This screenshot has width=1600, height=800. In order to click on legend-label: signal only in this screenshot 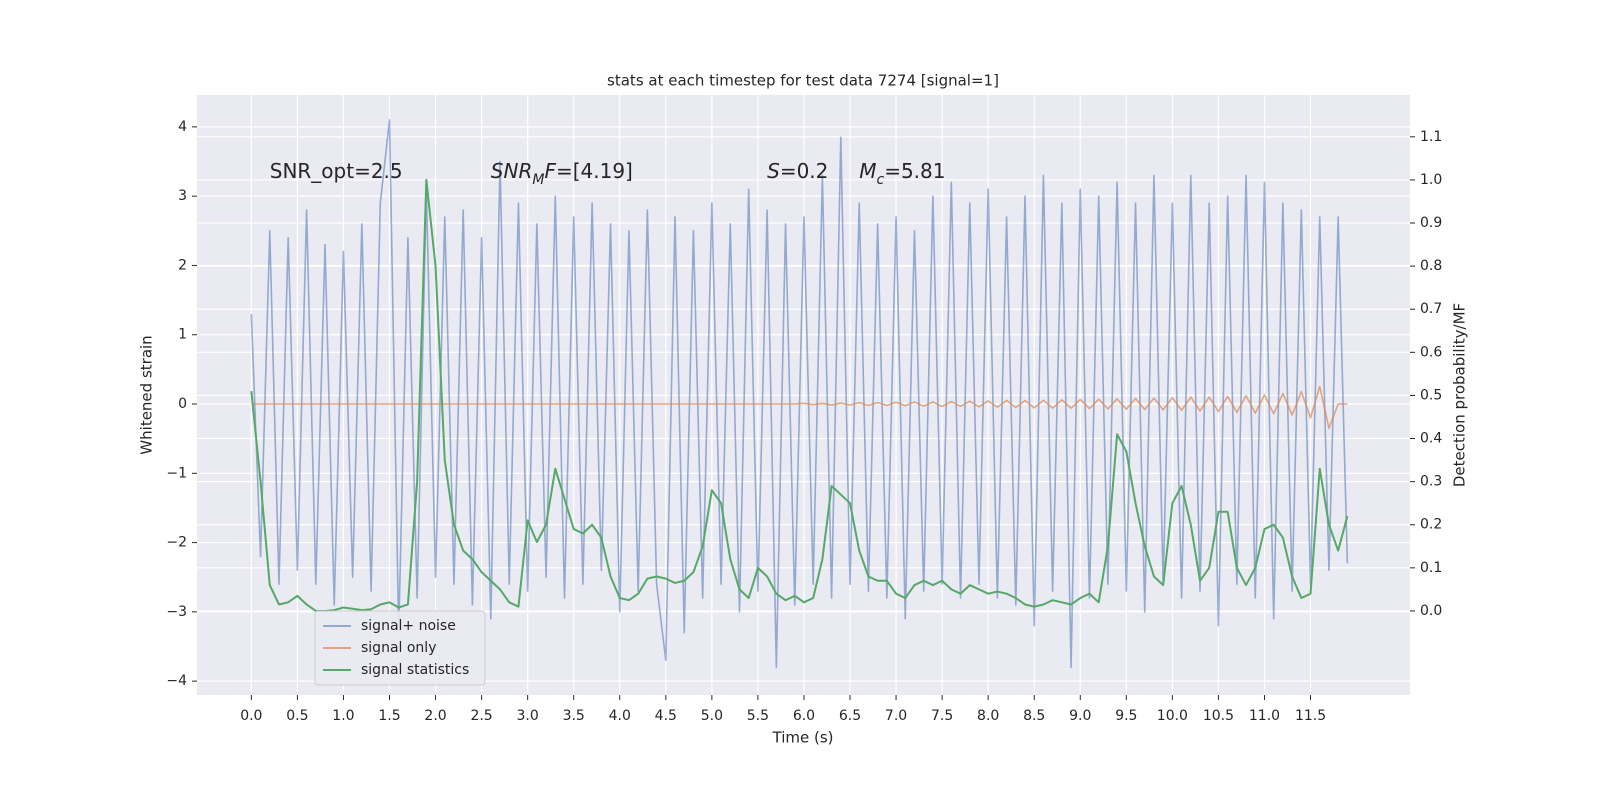, I will do `click(398, 648)`.